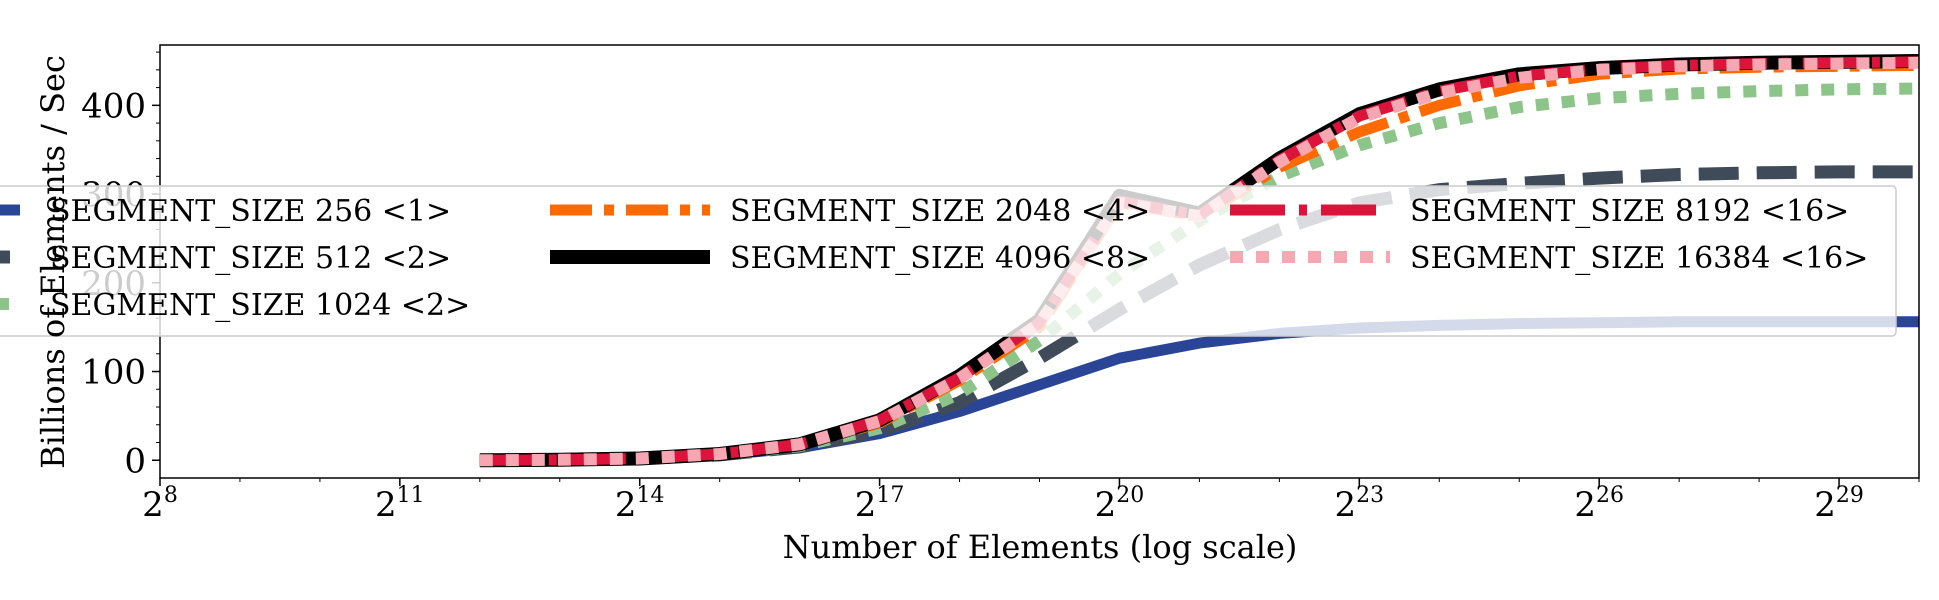  I want to click on y-tick-label: 100, so click(113, 373).